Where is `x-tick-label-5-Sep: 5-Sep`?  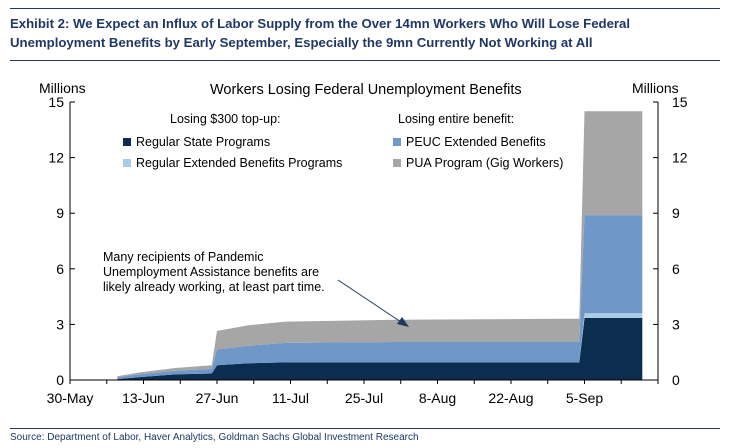 x-tick-label-5-Sep: 5-Sep is located at coordinates (585, 398).